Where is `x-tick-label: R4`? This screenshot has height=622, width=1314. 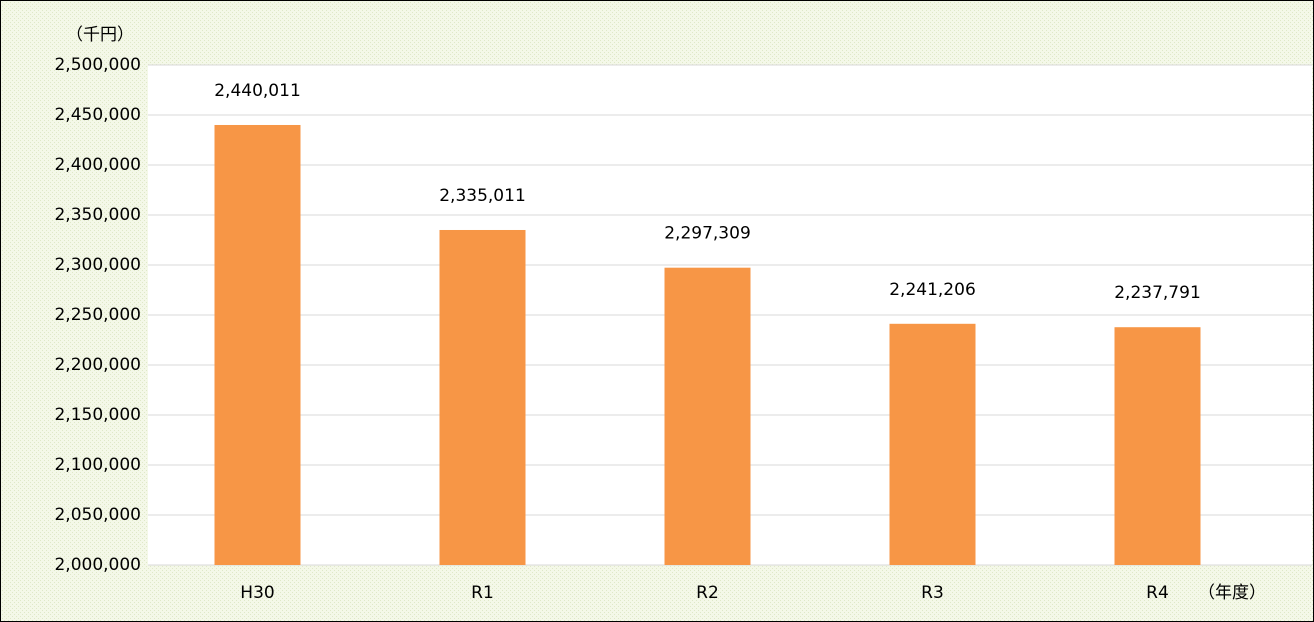
x-tick-label: R4 is located at coordinates (1157, 593).